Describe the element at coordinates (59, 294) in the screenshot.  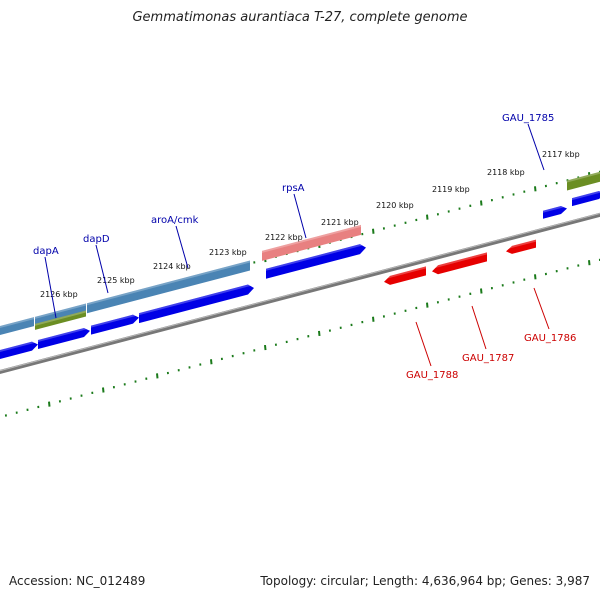
I see `tick-label: 2126 kbp` at that location.